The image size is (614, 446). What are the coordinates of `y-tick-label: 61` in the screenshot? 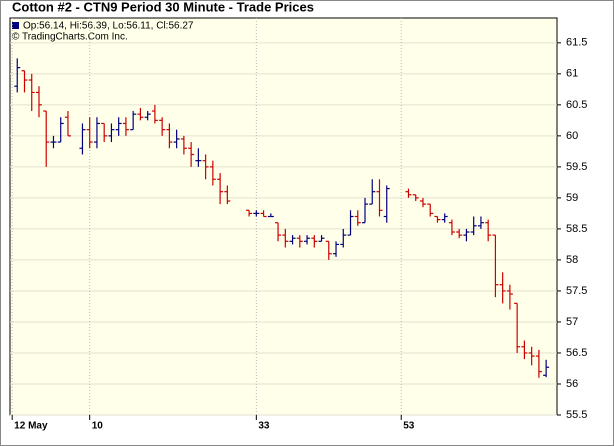 It's located at (572, 74).